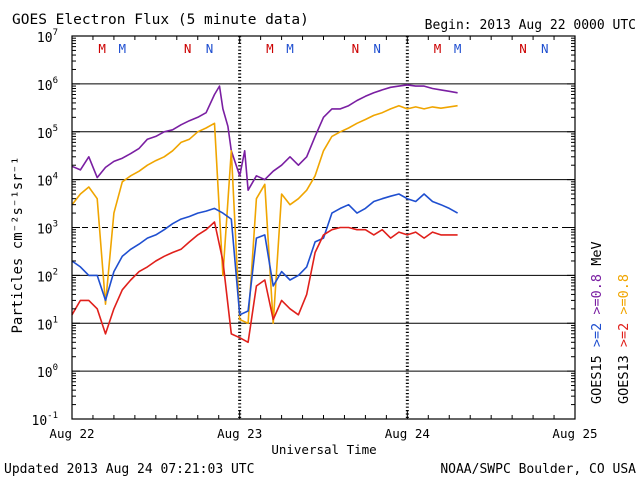 Image resolution: width=640 pixels, height=480 pixels. What do you see at coordinates (47, 276) in the screenshot?
I see `y-tick-label: 10²` at bounding box center [47, 276].